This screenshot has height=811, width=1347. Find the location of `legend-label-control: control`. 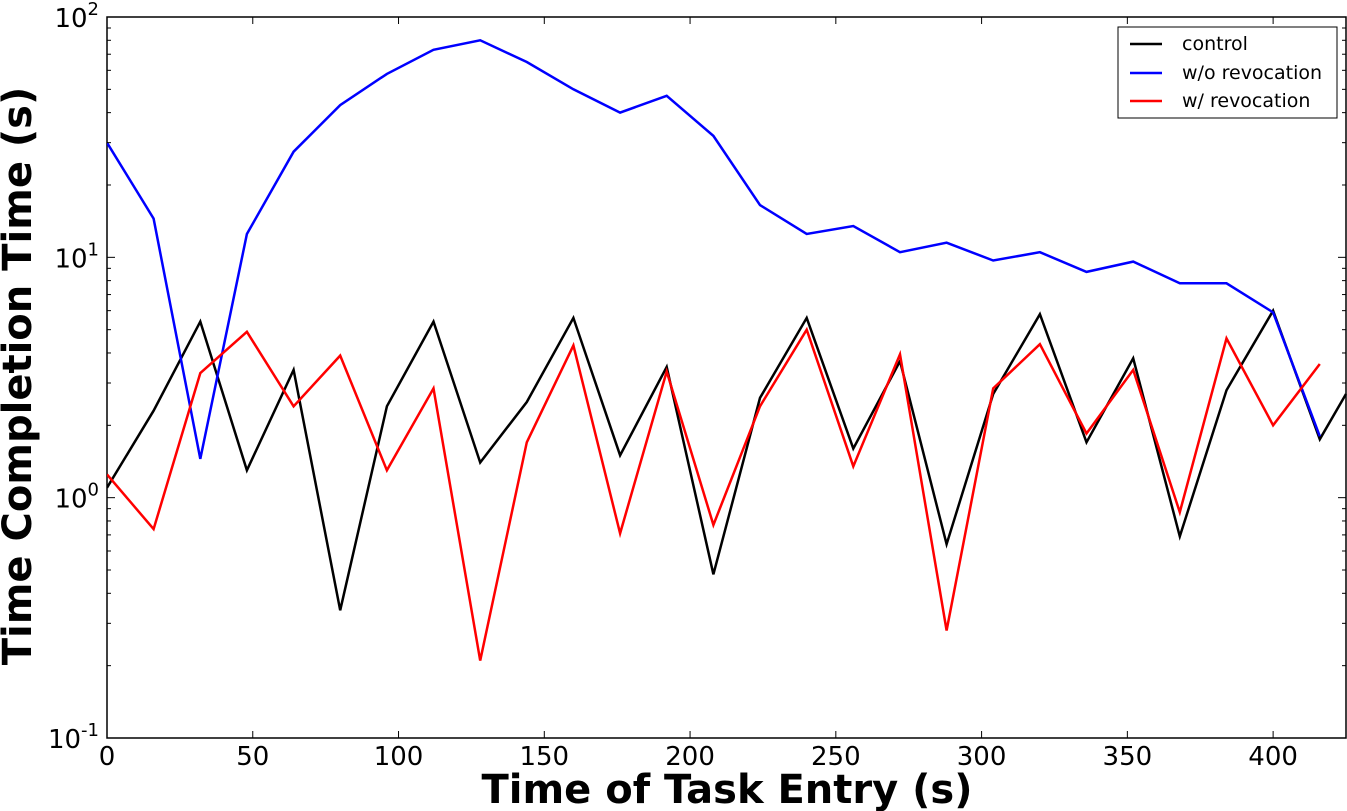

legend-label-control: control is located at coordinates (1215, 44).